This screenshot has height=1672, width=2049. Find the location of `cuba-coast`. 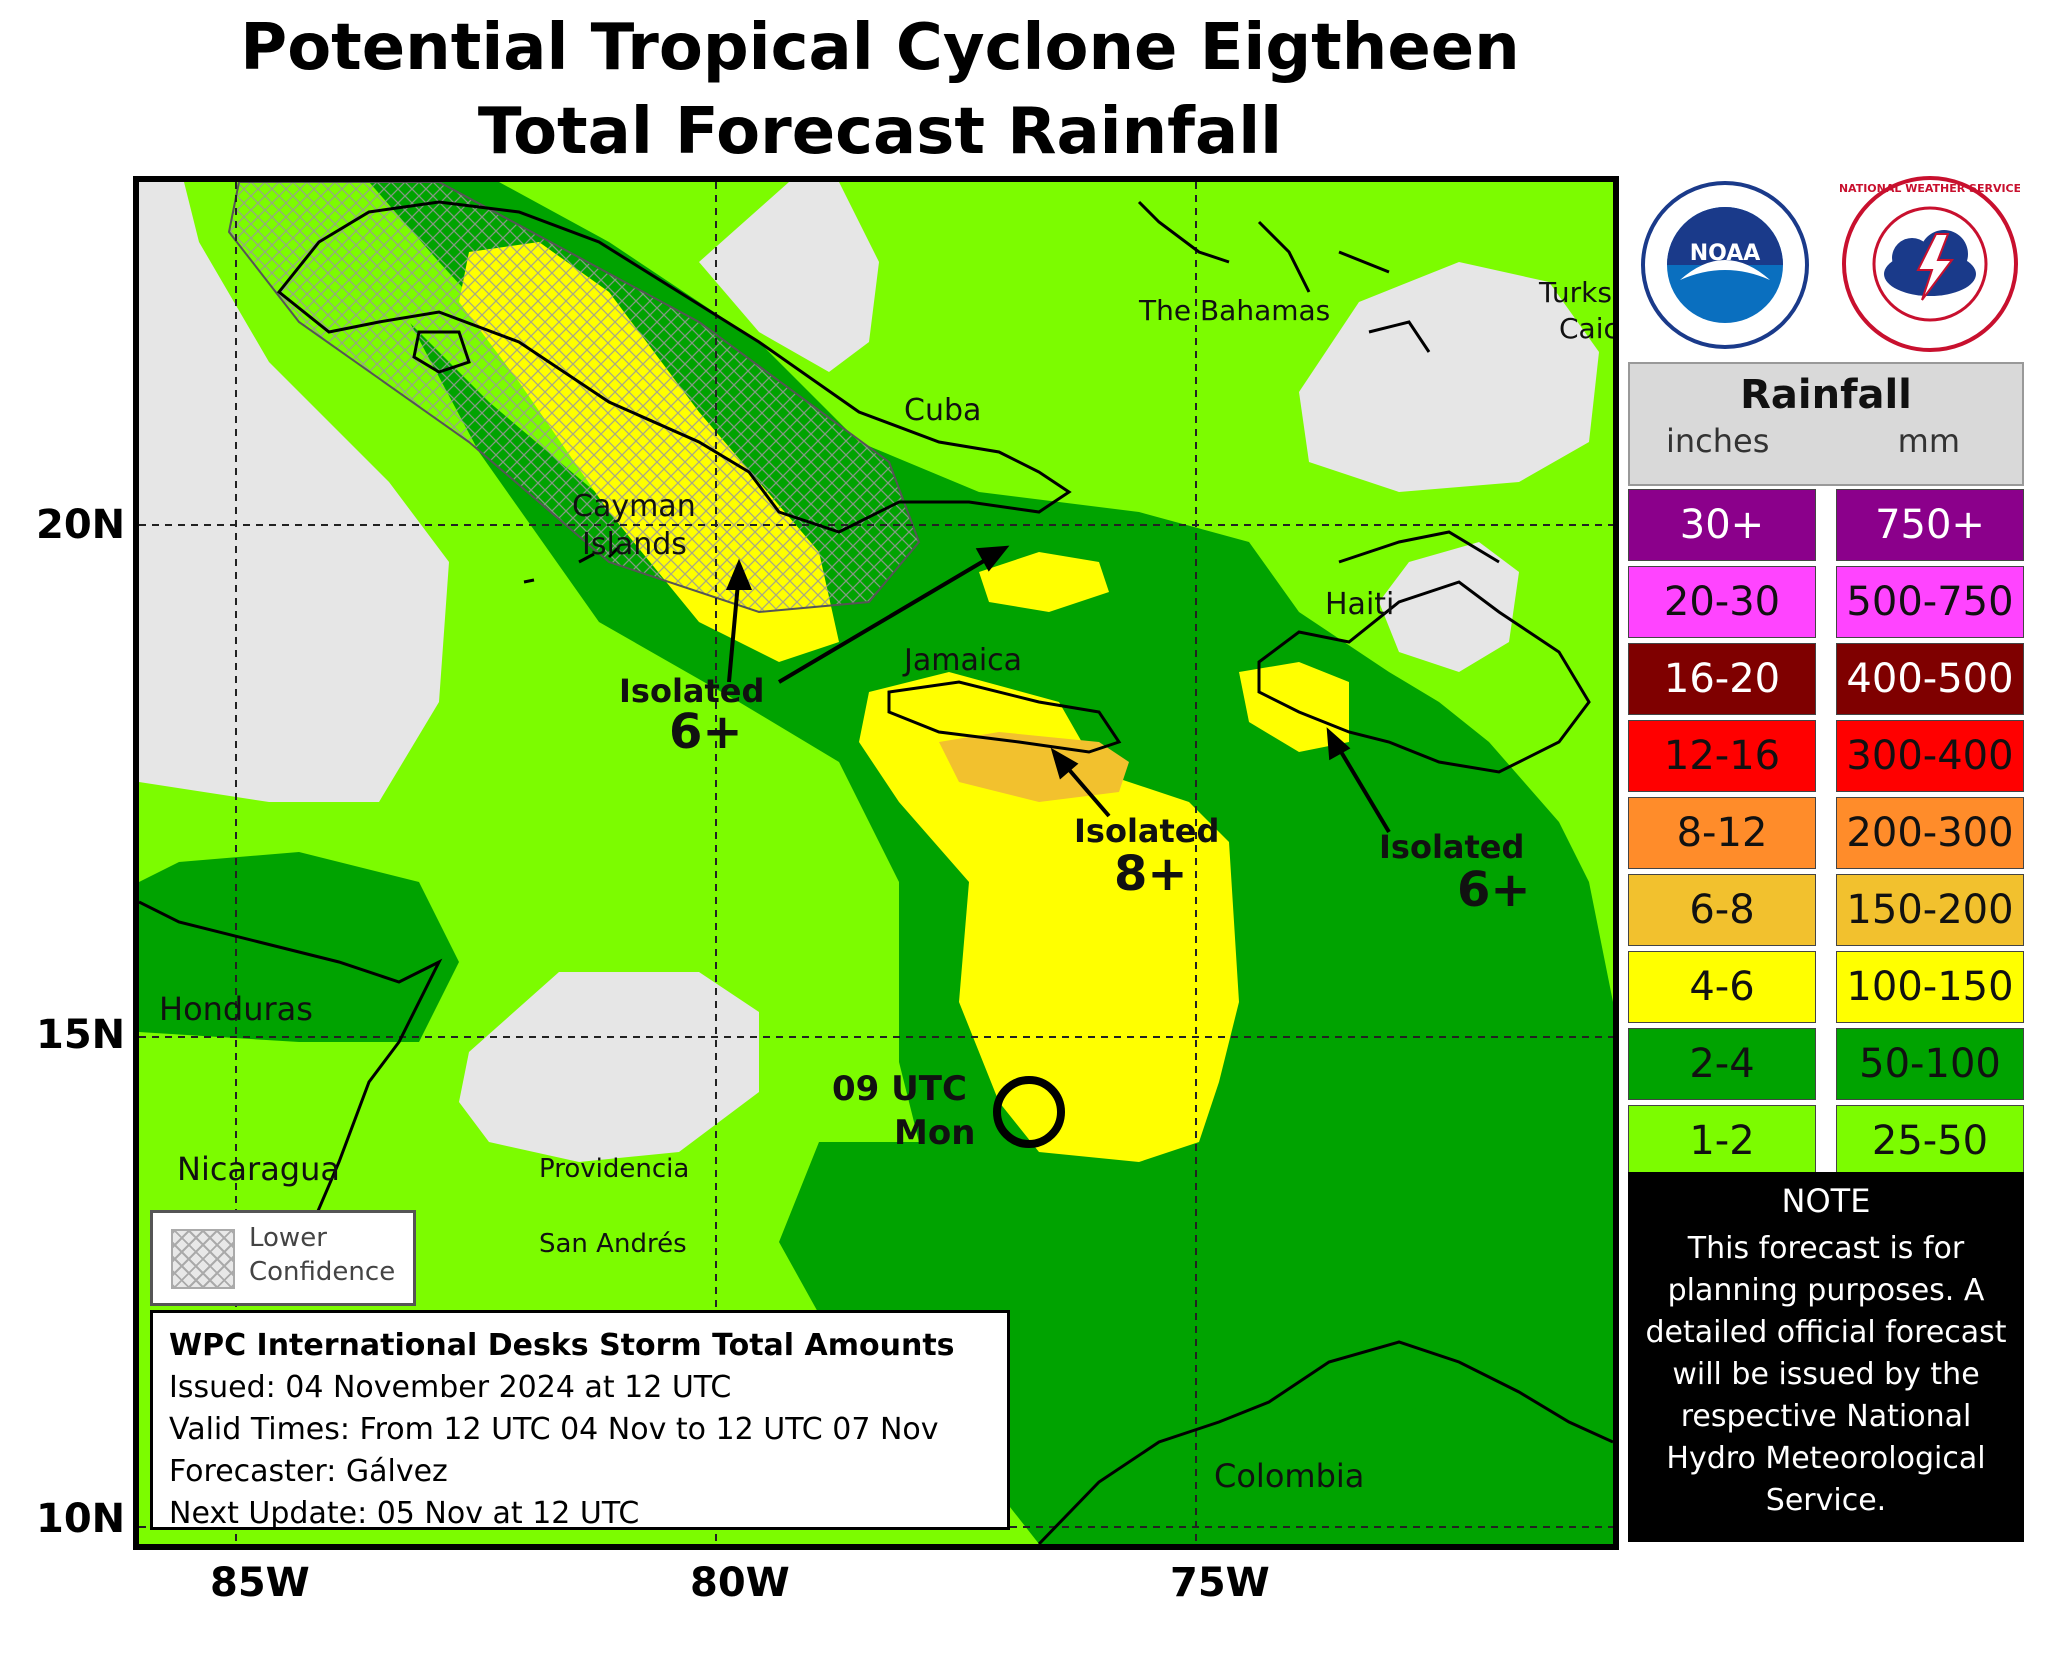

cuba-coast is located at coordinates (674, 367).